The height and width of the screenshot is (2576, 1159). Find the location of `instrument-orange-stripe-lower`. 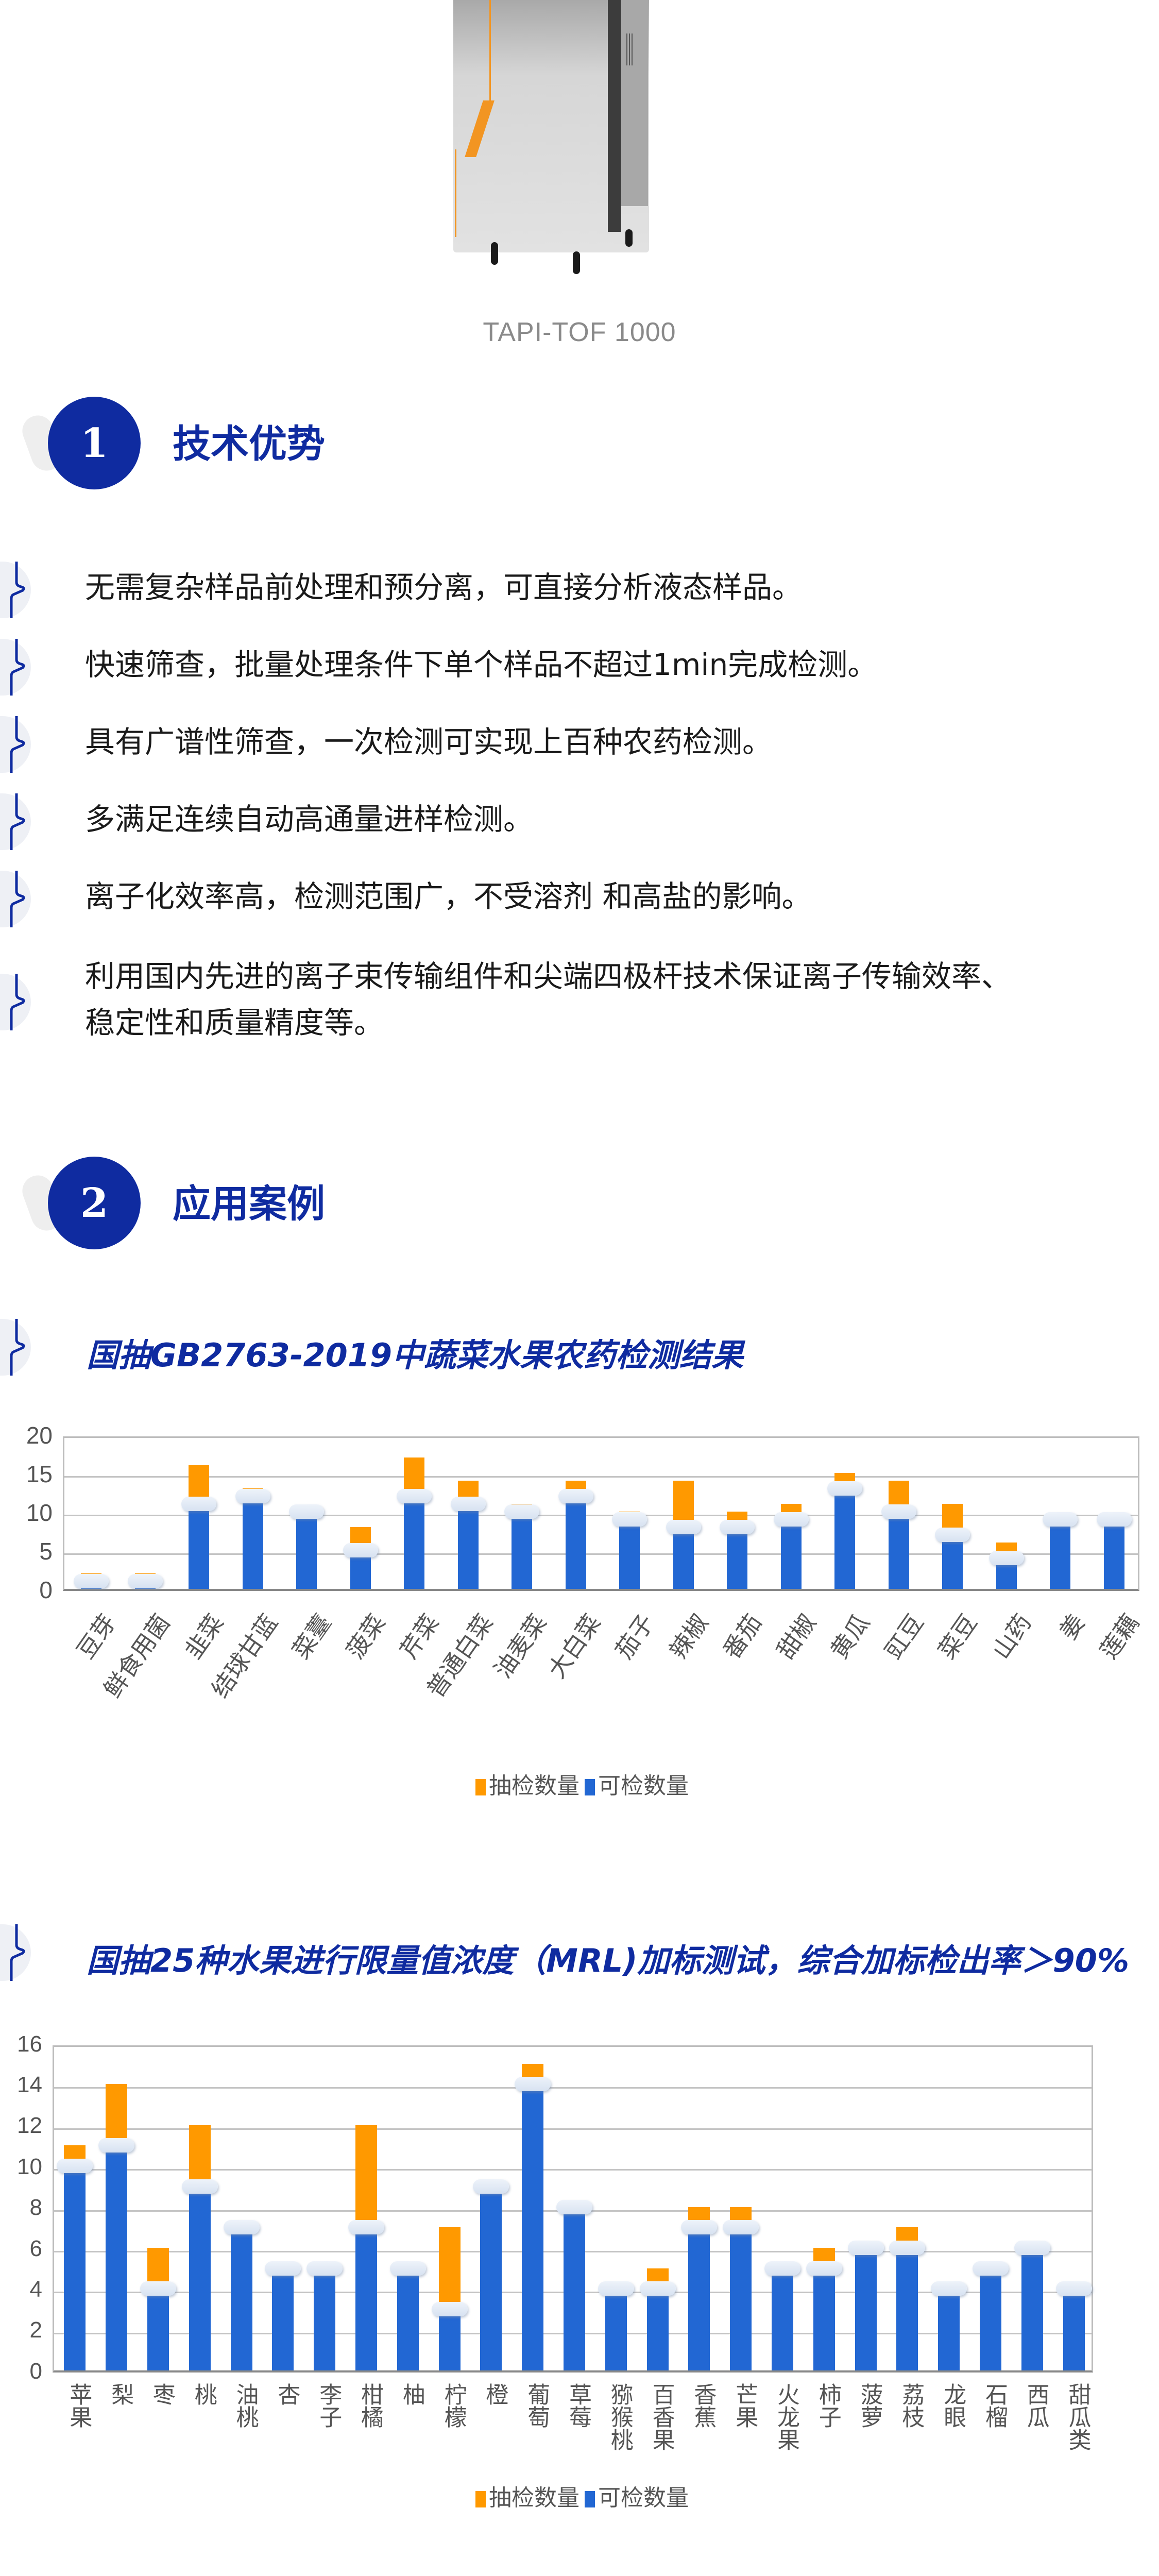

instrument-orange-stripe-lower is located at coordinates (455, 193).